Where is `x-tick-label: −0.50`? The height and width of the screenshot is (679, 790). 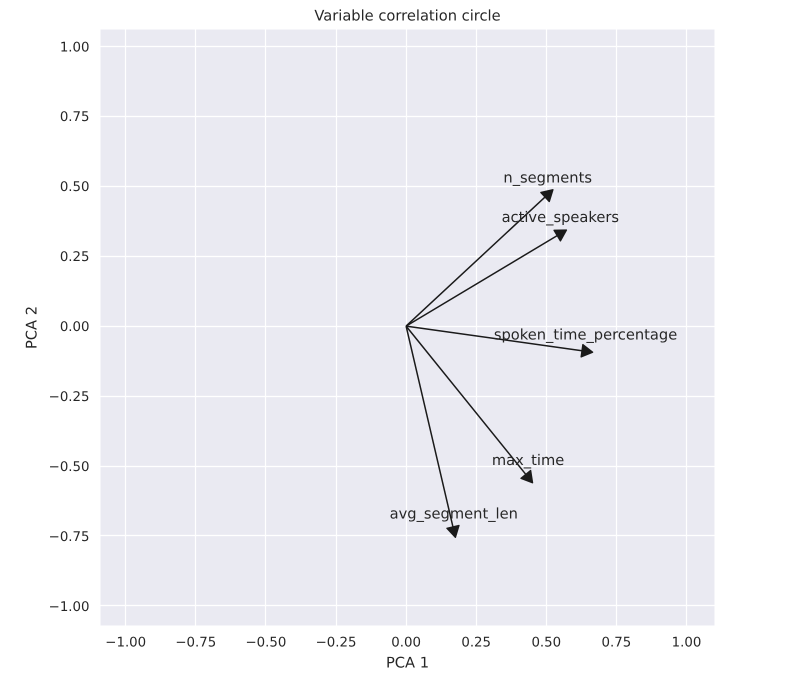 x-tick-label: −0.50 is located at coordinates (265, 643).